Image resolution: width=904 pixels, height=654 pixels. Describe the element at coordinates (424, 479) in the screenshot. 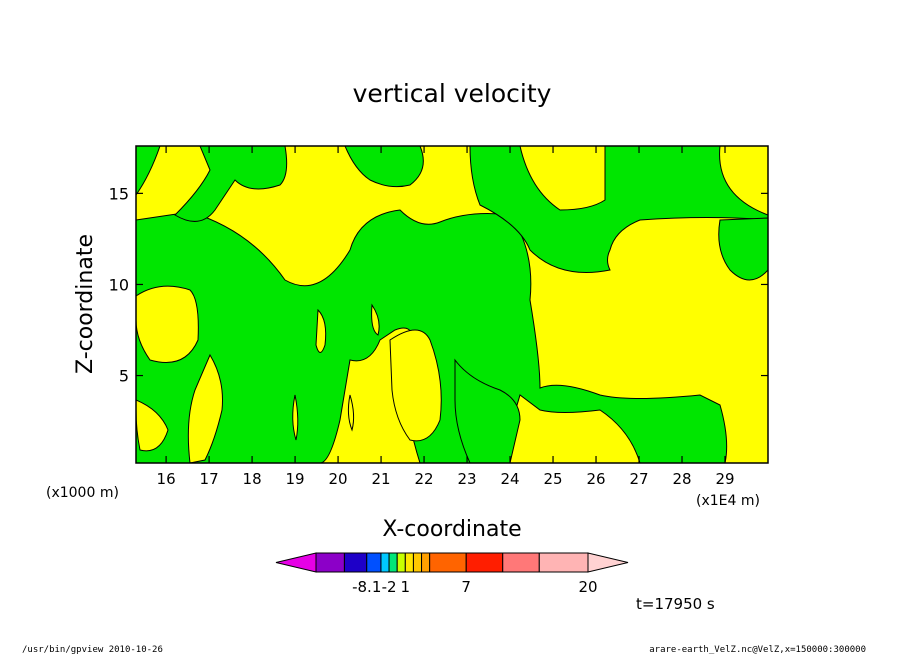

I see `x-tick-label: 22` at that location.